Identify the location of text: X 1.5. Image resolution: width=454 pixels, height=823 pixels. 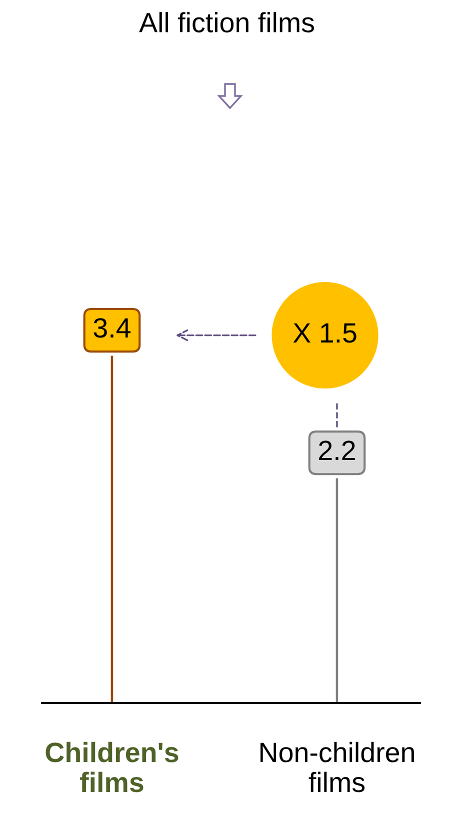
(324, 333).